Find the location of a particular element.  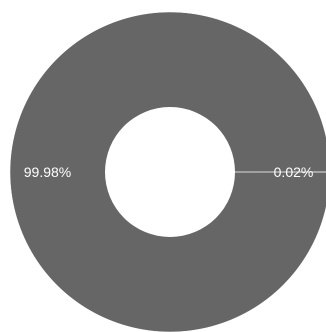

labels-layer: 99.98% 0.02% is located at coordinates (169, 172).